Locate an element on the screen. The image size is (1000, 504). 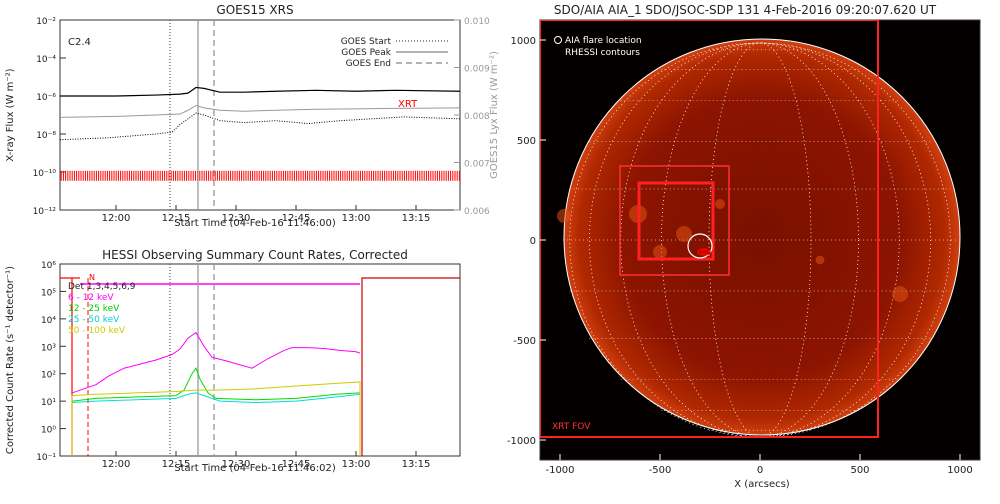
goes-ytick-label: 10⁻⁸ is located at coordinates (46, 136).